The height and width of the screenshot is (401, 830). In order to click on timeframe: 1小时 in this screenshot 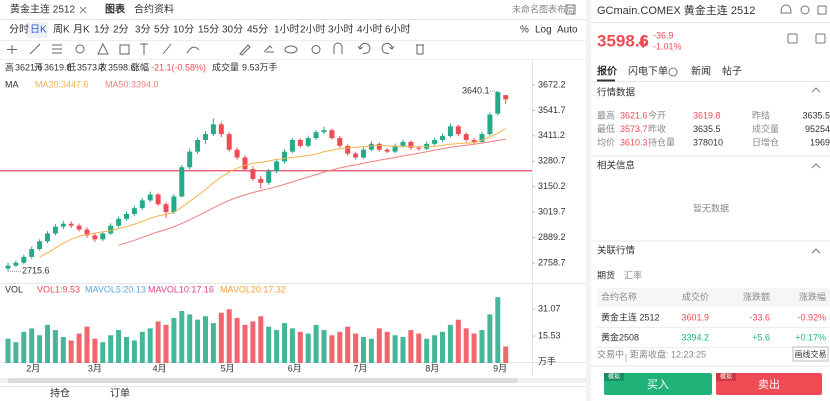, I will do `click(287, 30)`.